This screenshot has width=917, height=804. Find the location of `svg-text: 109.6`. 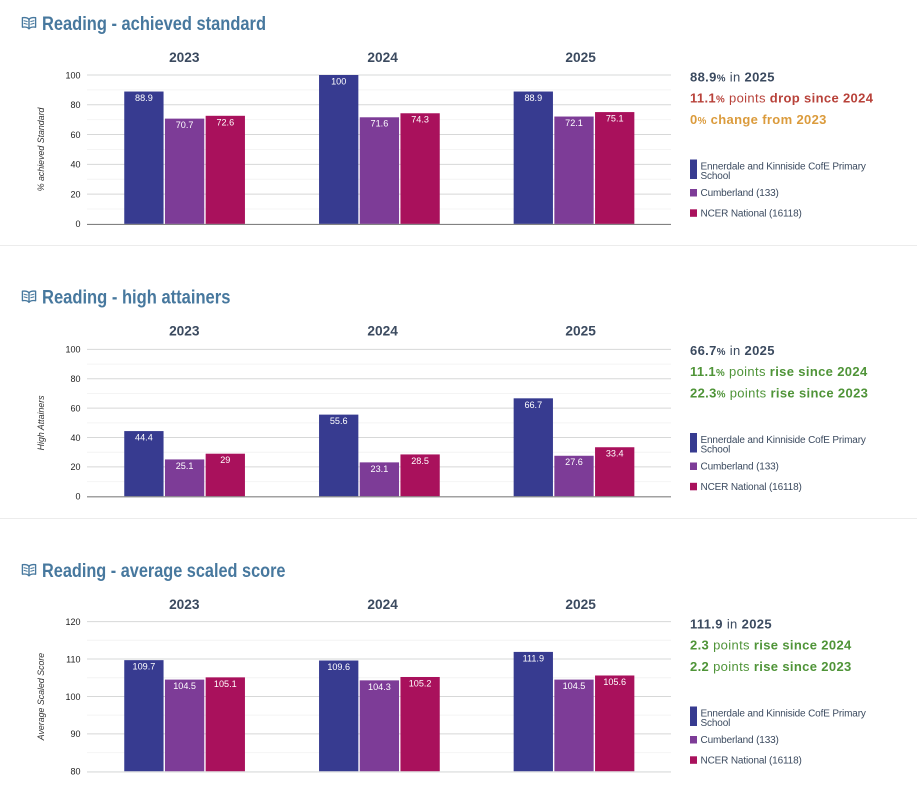

svg-text: 109.6 is located at coordinates (338, 667).